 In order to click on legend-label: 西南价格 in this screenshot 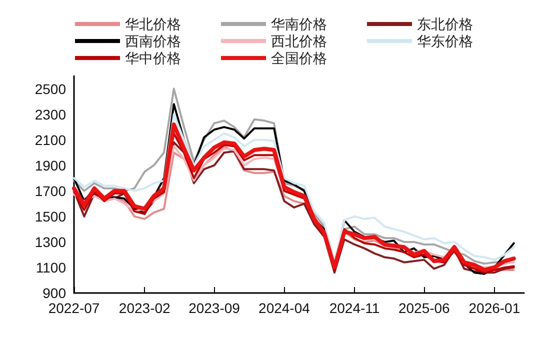, I will do `click(153, 41)`.